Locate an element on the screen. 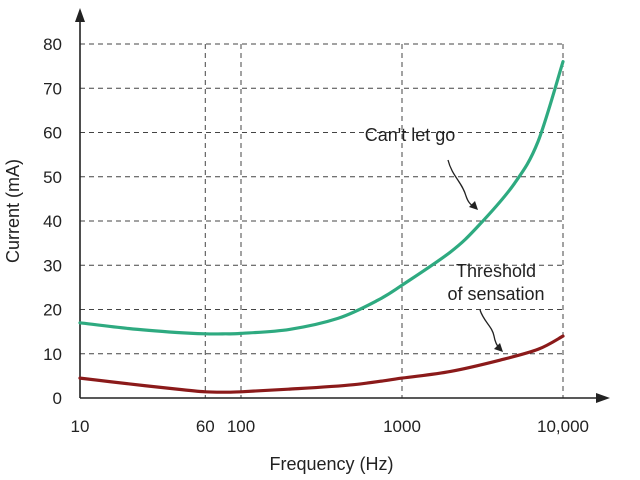  y-tick-label-4: 40 is located at coordinates (52, 221).